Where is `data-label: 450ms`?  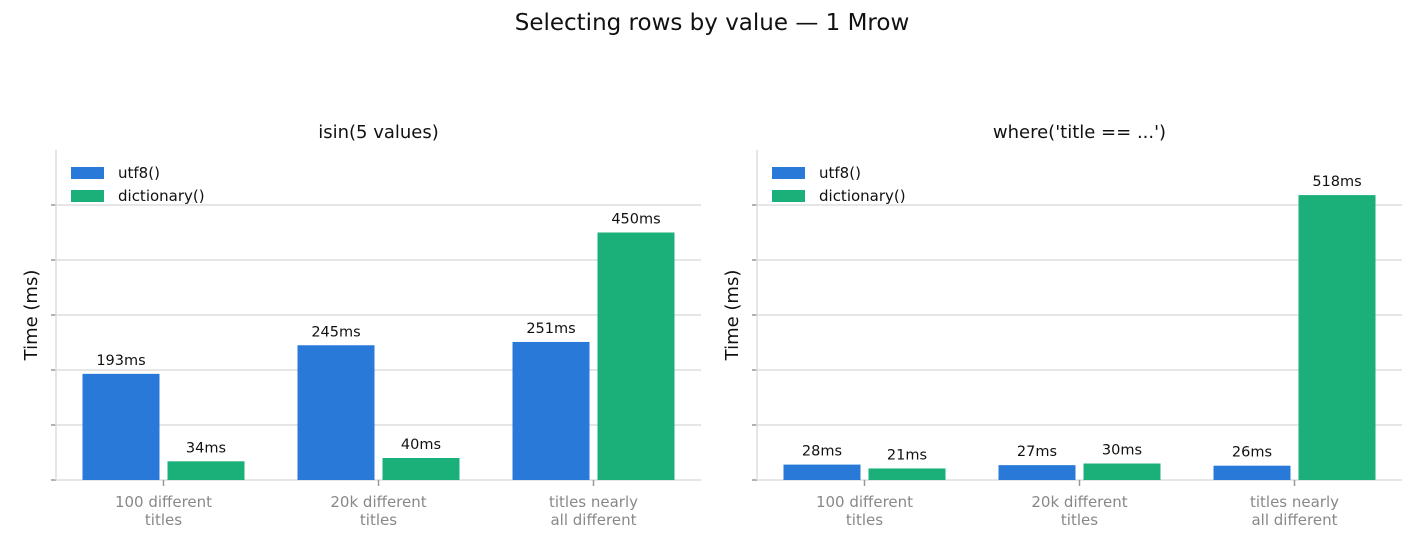
data-label: 450ms is located at coordinates (635, 220).